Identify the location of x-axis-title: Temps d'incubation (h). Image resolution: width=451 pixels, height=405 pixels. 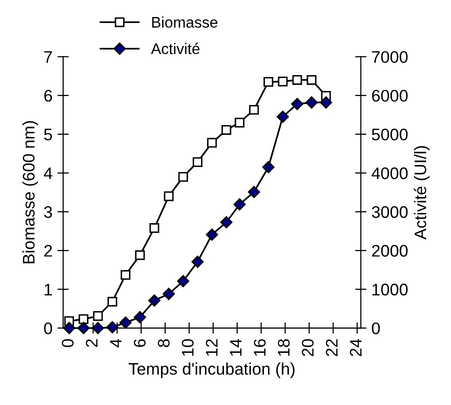
(211, 370).